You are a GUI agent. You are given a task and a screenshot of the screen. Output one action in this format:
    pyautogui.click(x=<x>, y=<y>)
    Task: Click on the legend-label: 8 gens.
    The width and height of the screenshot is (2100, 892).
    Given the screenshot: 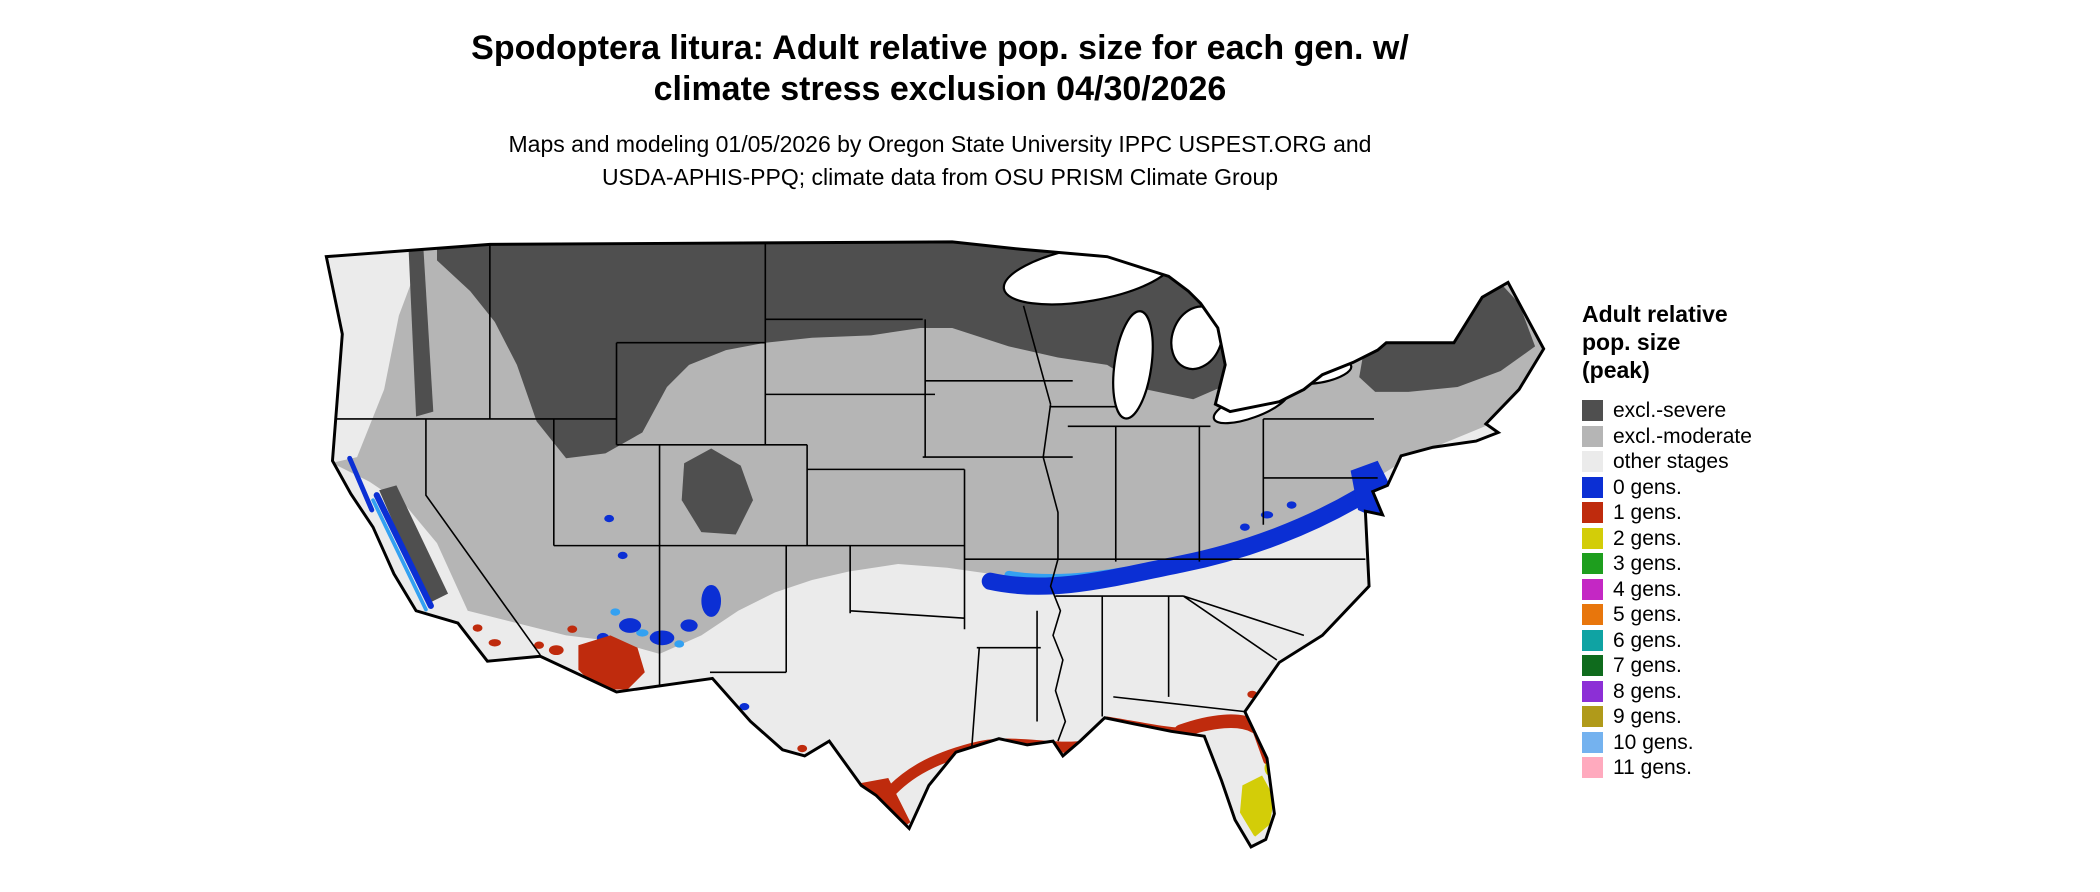 What is the action you would take?
    pyautogui.click(x=1647, y=691)
    